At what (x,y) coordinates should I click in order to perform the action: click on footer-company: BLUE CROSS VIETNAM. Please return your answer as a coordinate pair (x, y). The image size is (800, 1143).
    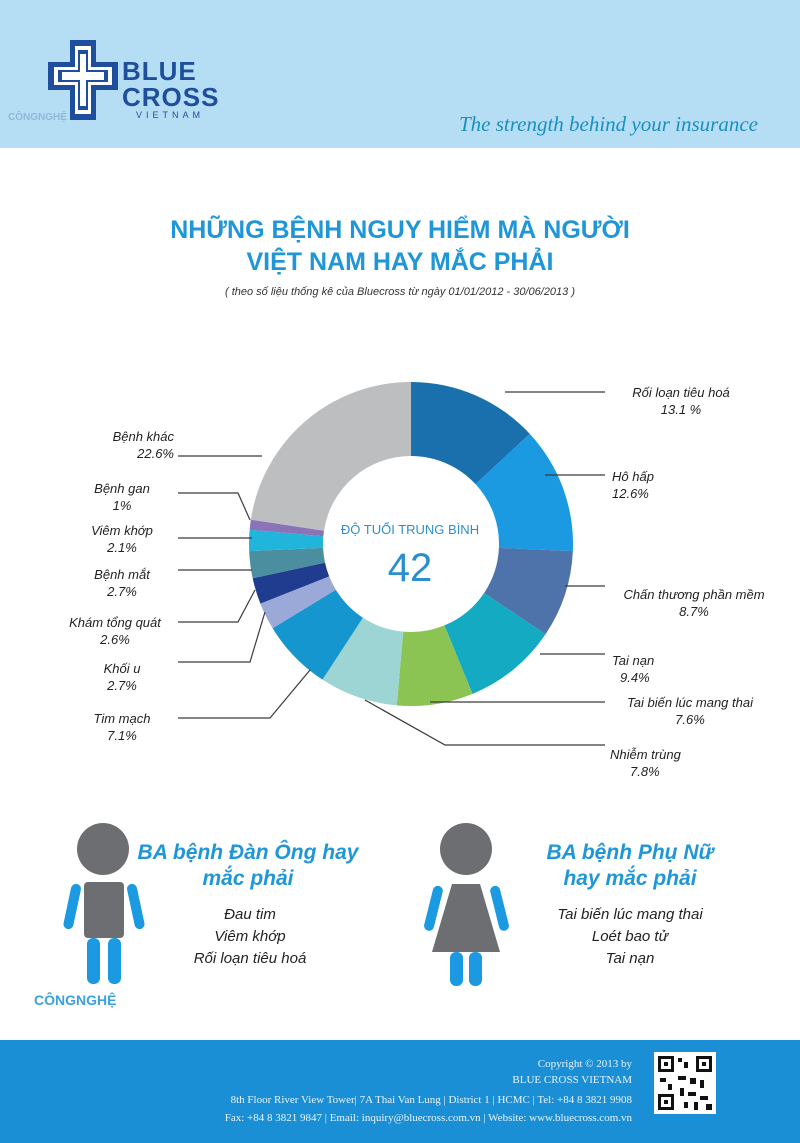
    Looking at the image, I should click on (572, 1080).